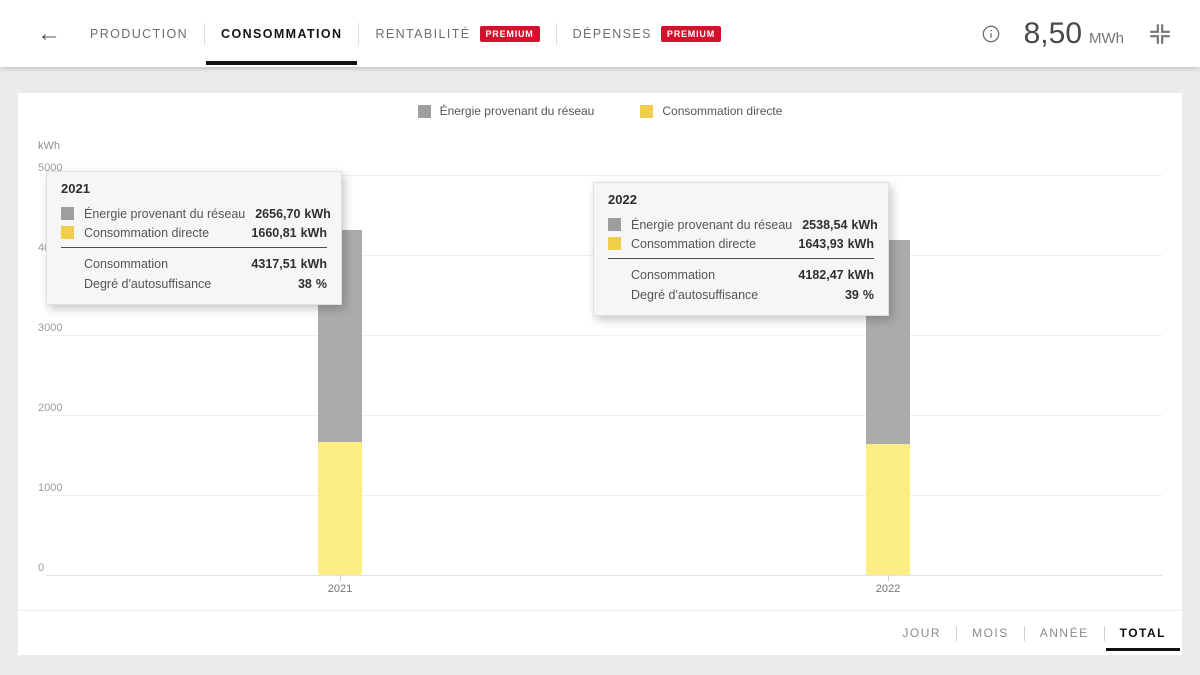 The width and height of the screenshot is (1200, 675). I want to click on total-value: 8,50, so click(1052, 33).